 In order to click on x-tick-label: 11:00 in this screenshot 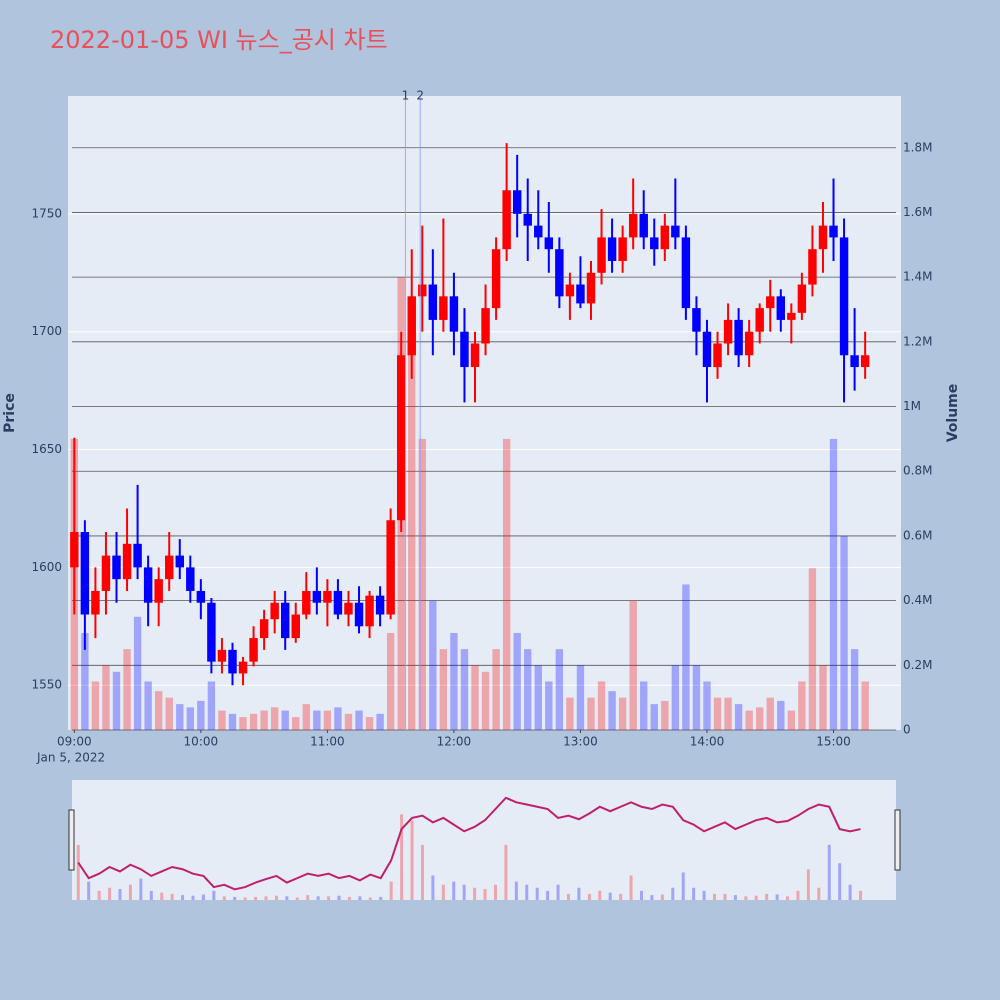, I will do `click(327, 742)`.